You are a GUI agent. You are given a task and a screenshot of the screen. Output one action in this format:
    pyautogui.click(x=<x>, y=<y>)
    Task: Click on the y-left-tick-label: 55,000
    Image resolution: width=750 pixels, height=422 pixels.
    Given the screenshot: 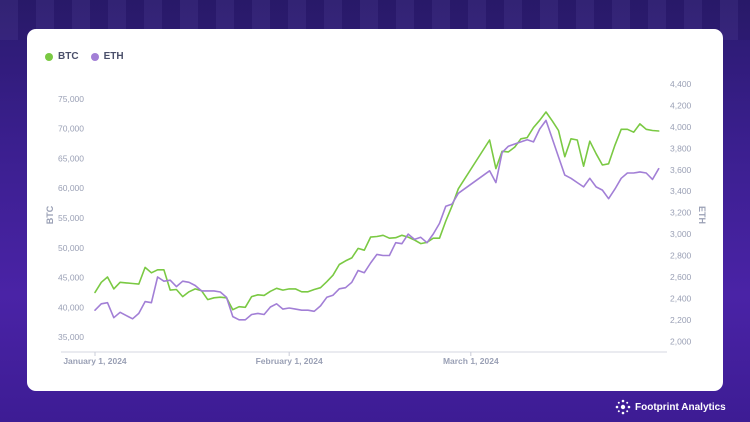 What is the action you would take?
    pyautogui.click(x=71, y=218)
    